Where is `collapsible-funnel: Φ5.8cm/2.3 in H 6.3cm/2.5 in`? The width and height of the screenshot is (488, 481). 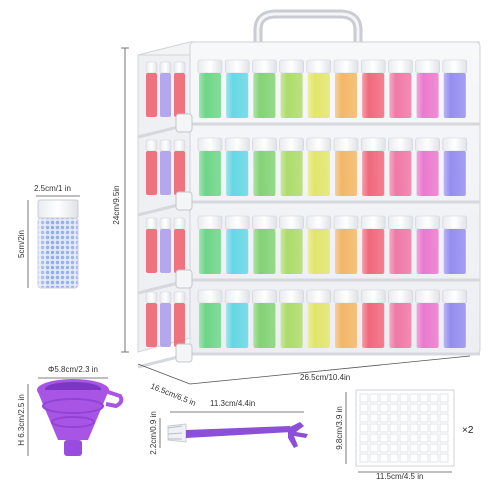 collapsible-funnel: Φ5.8cm/2.3 in H 6.3cm/2.5 in is located at coordinates (70, 410).